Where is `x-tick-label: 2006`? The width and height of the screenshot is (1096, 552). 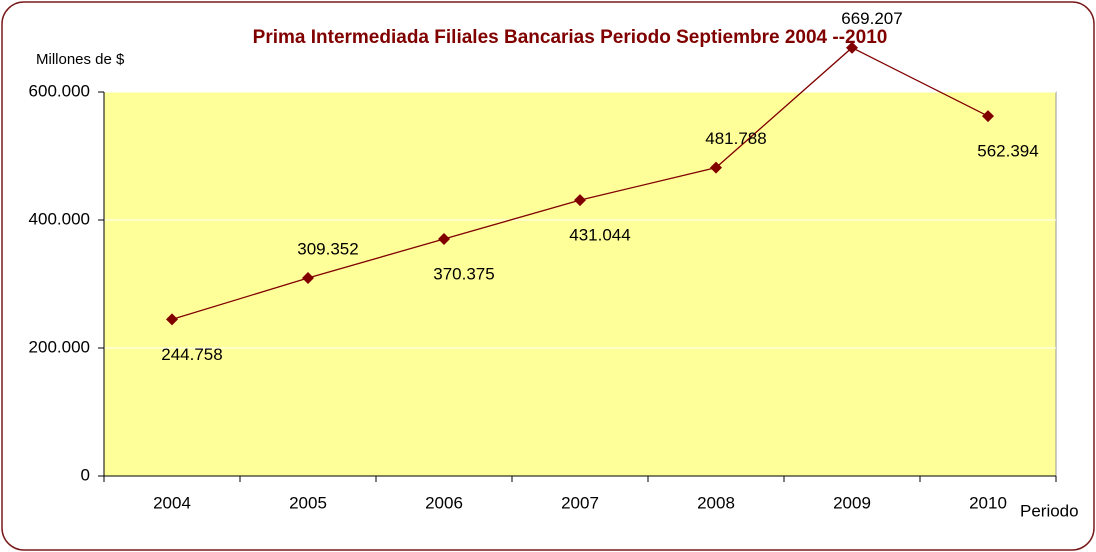 x-tick-label: 2006 is located at coordinates (444, 502).